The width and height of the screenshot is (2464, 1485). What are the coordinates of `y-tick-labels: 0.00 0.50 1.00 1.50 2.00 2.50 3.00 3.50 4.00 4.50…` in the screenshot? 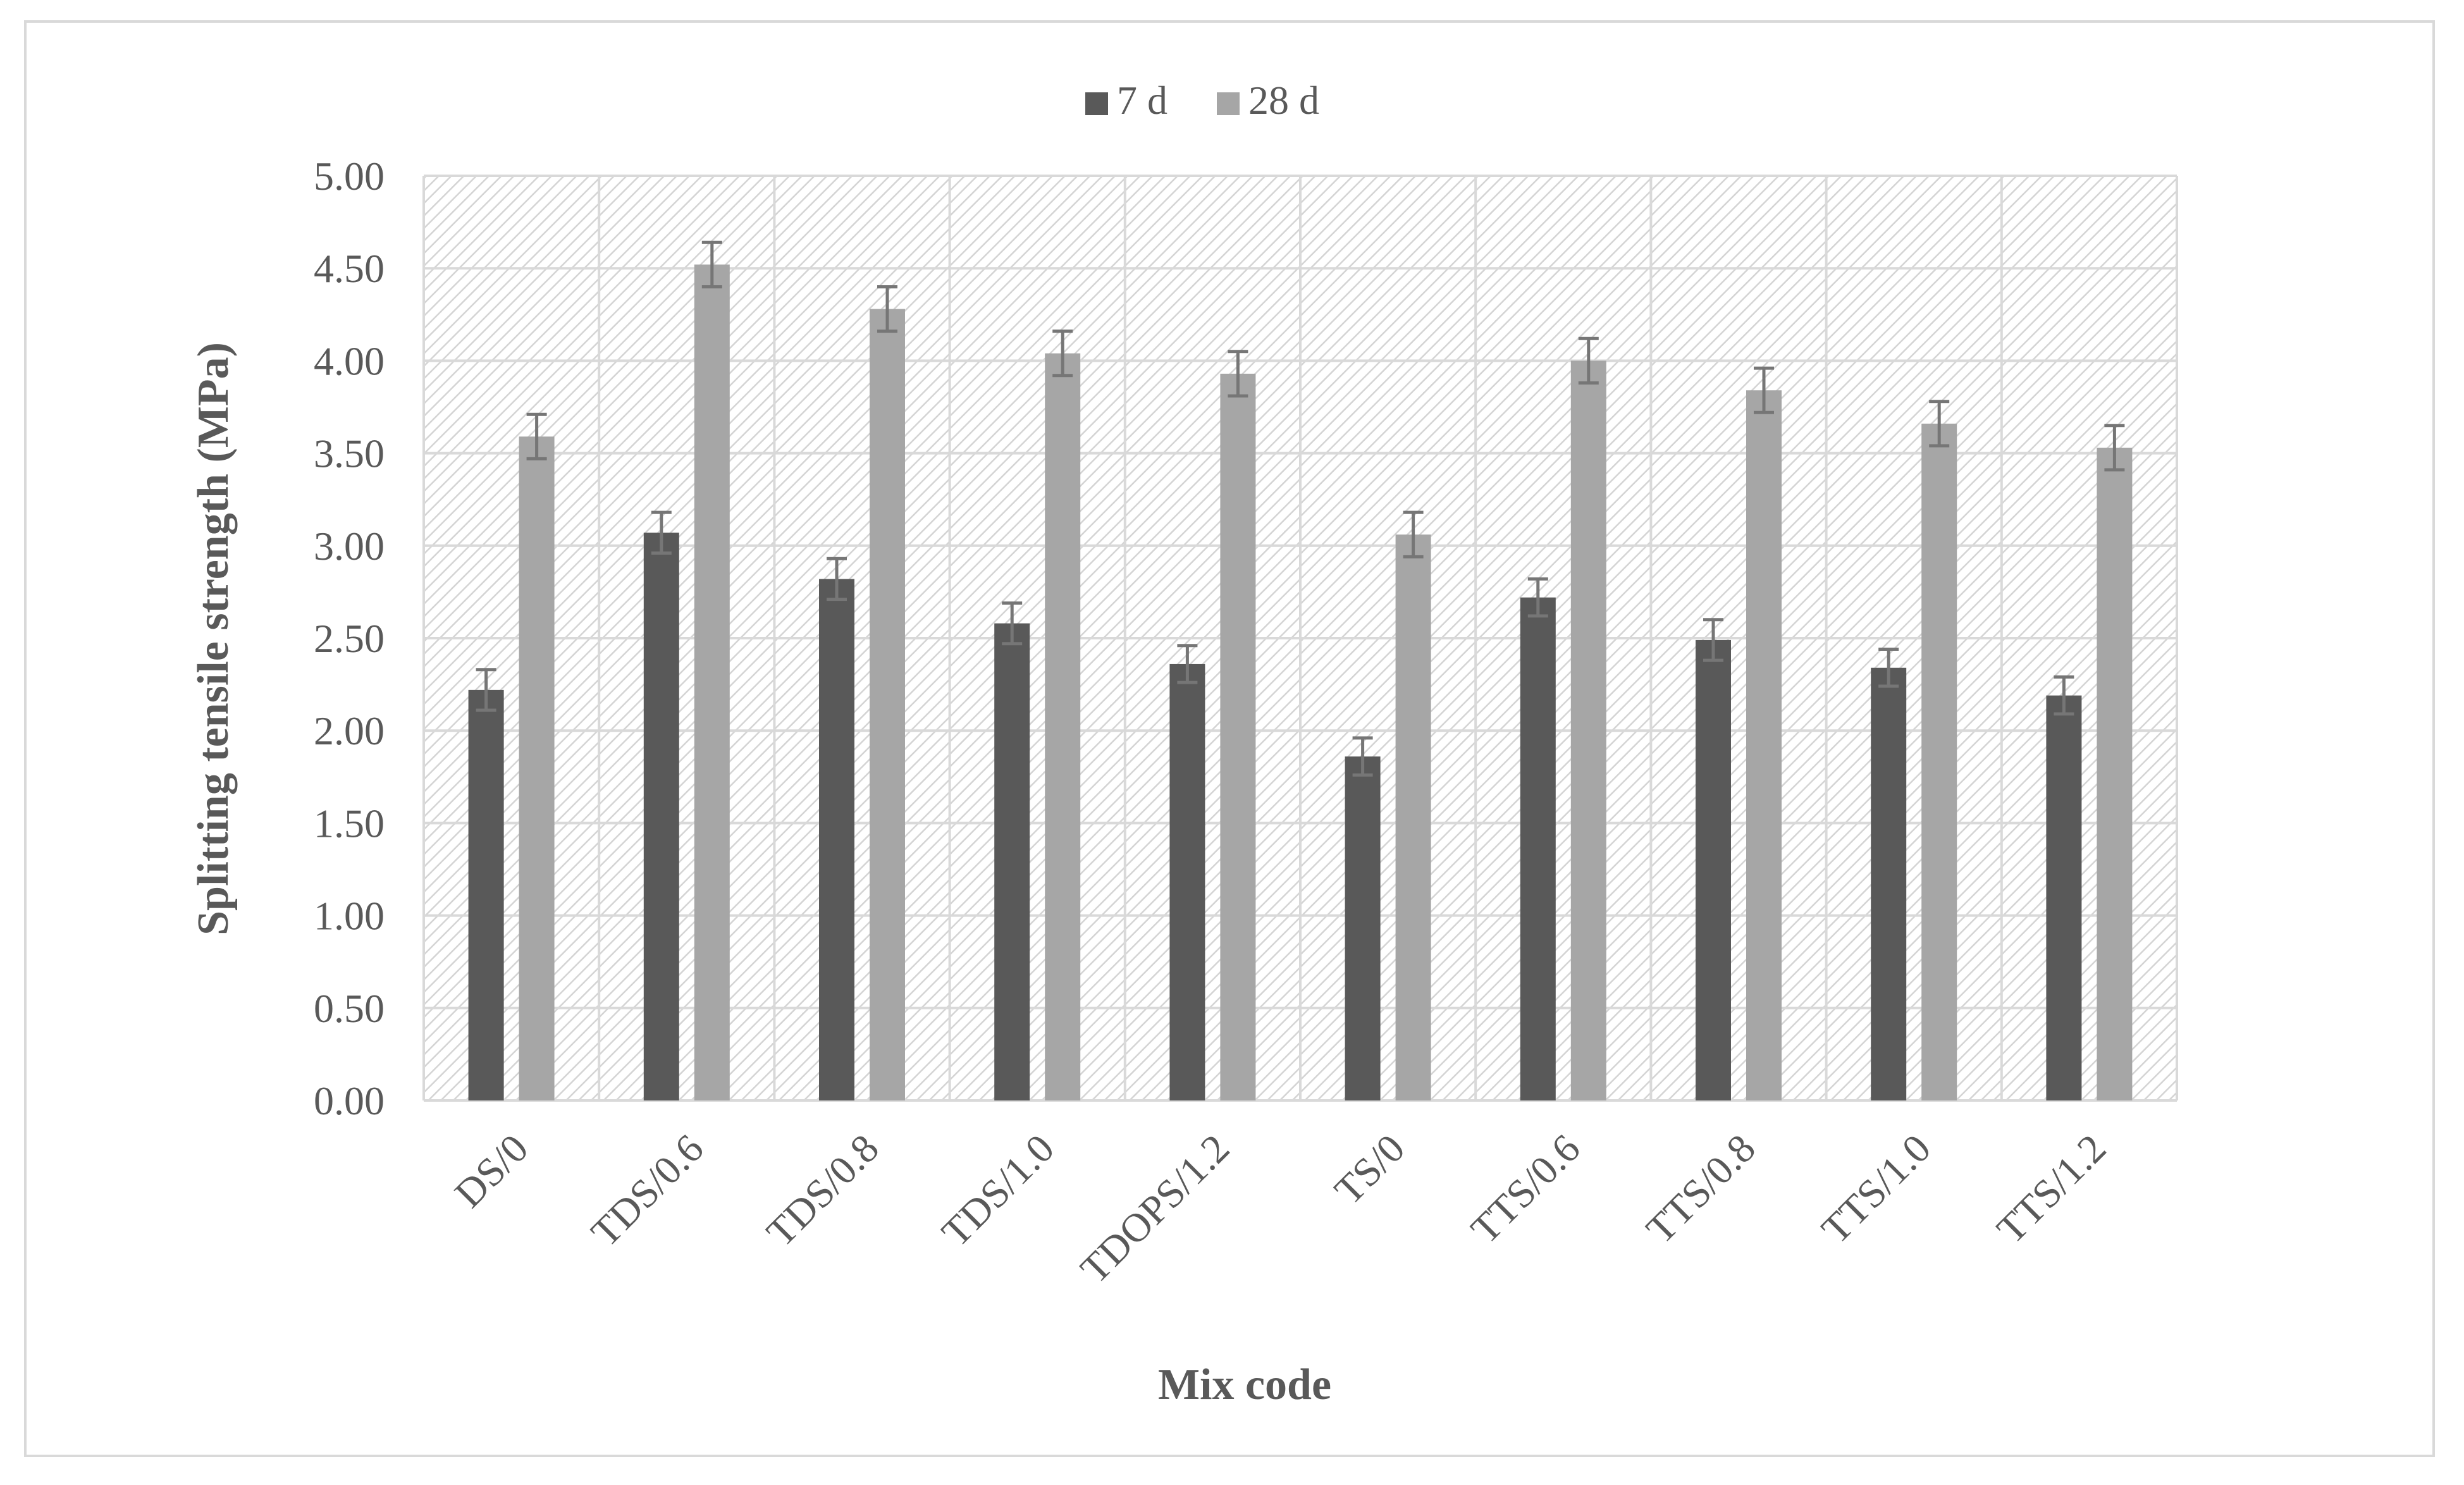 It's located at (350, 638).